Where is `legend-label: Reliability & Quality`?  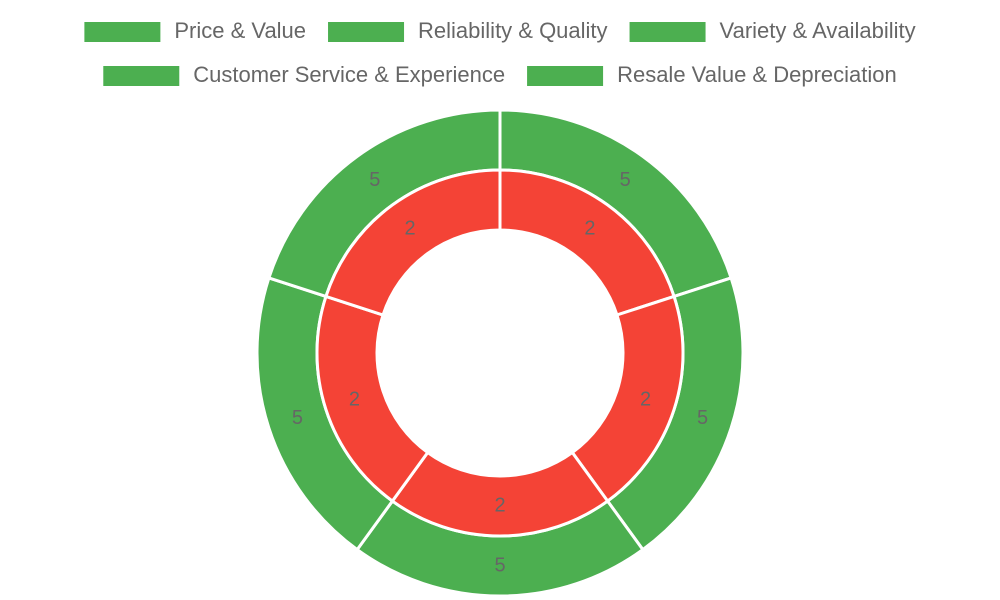
legend-label: Reliability & Quality is located at coordinates (513, 30).